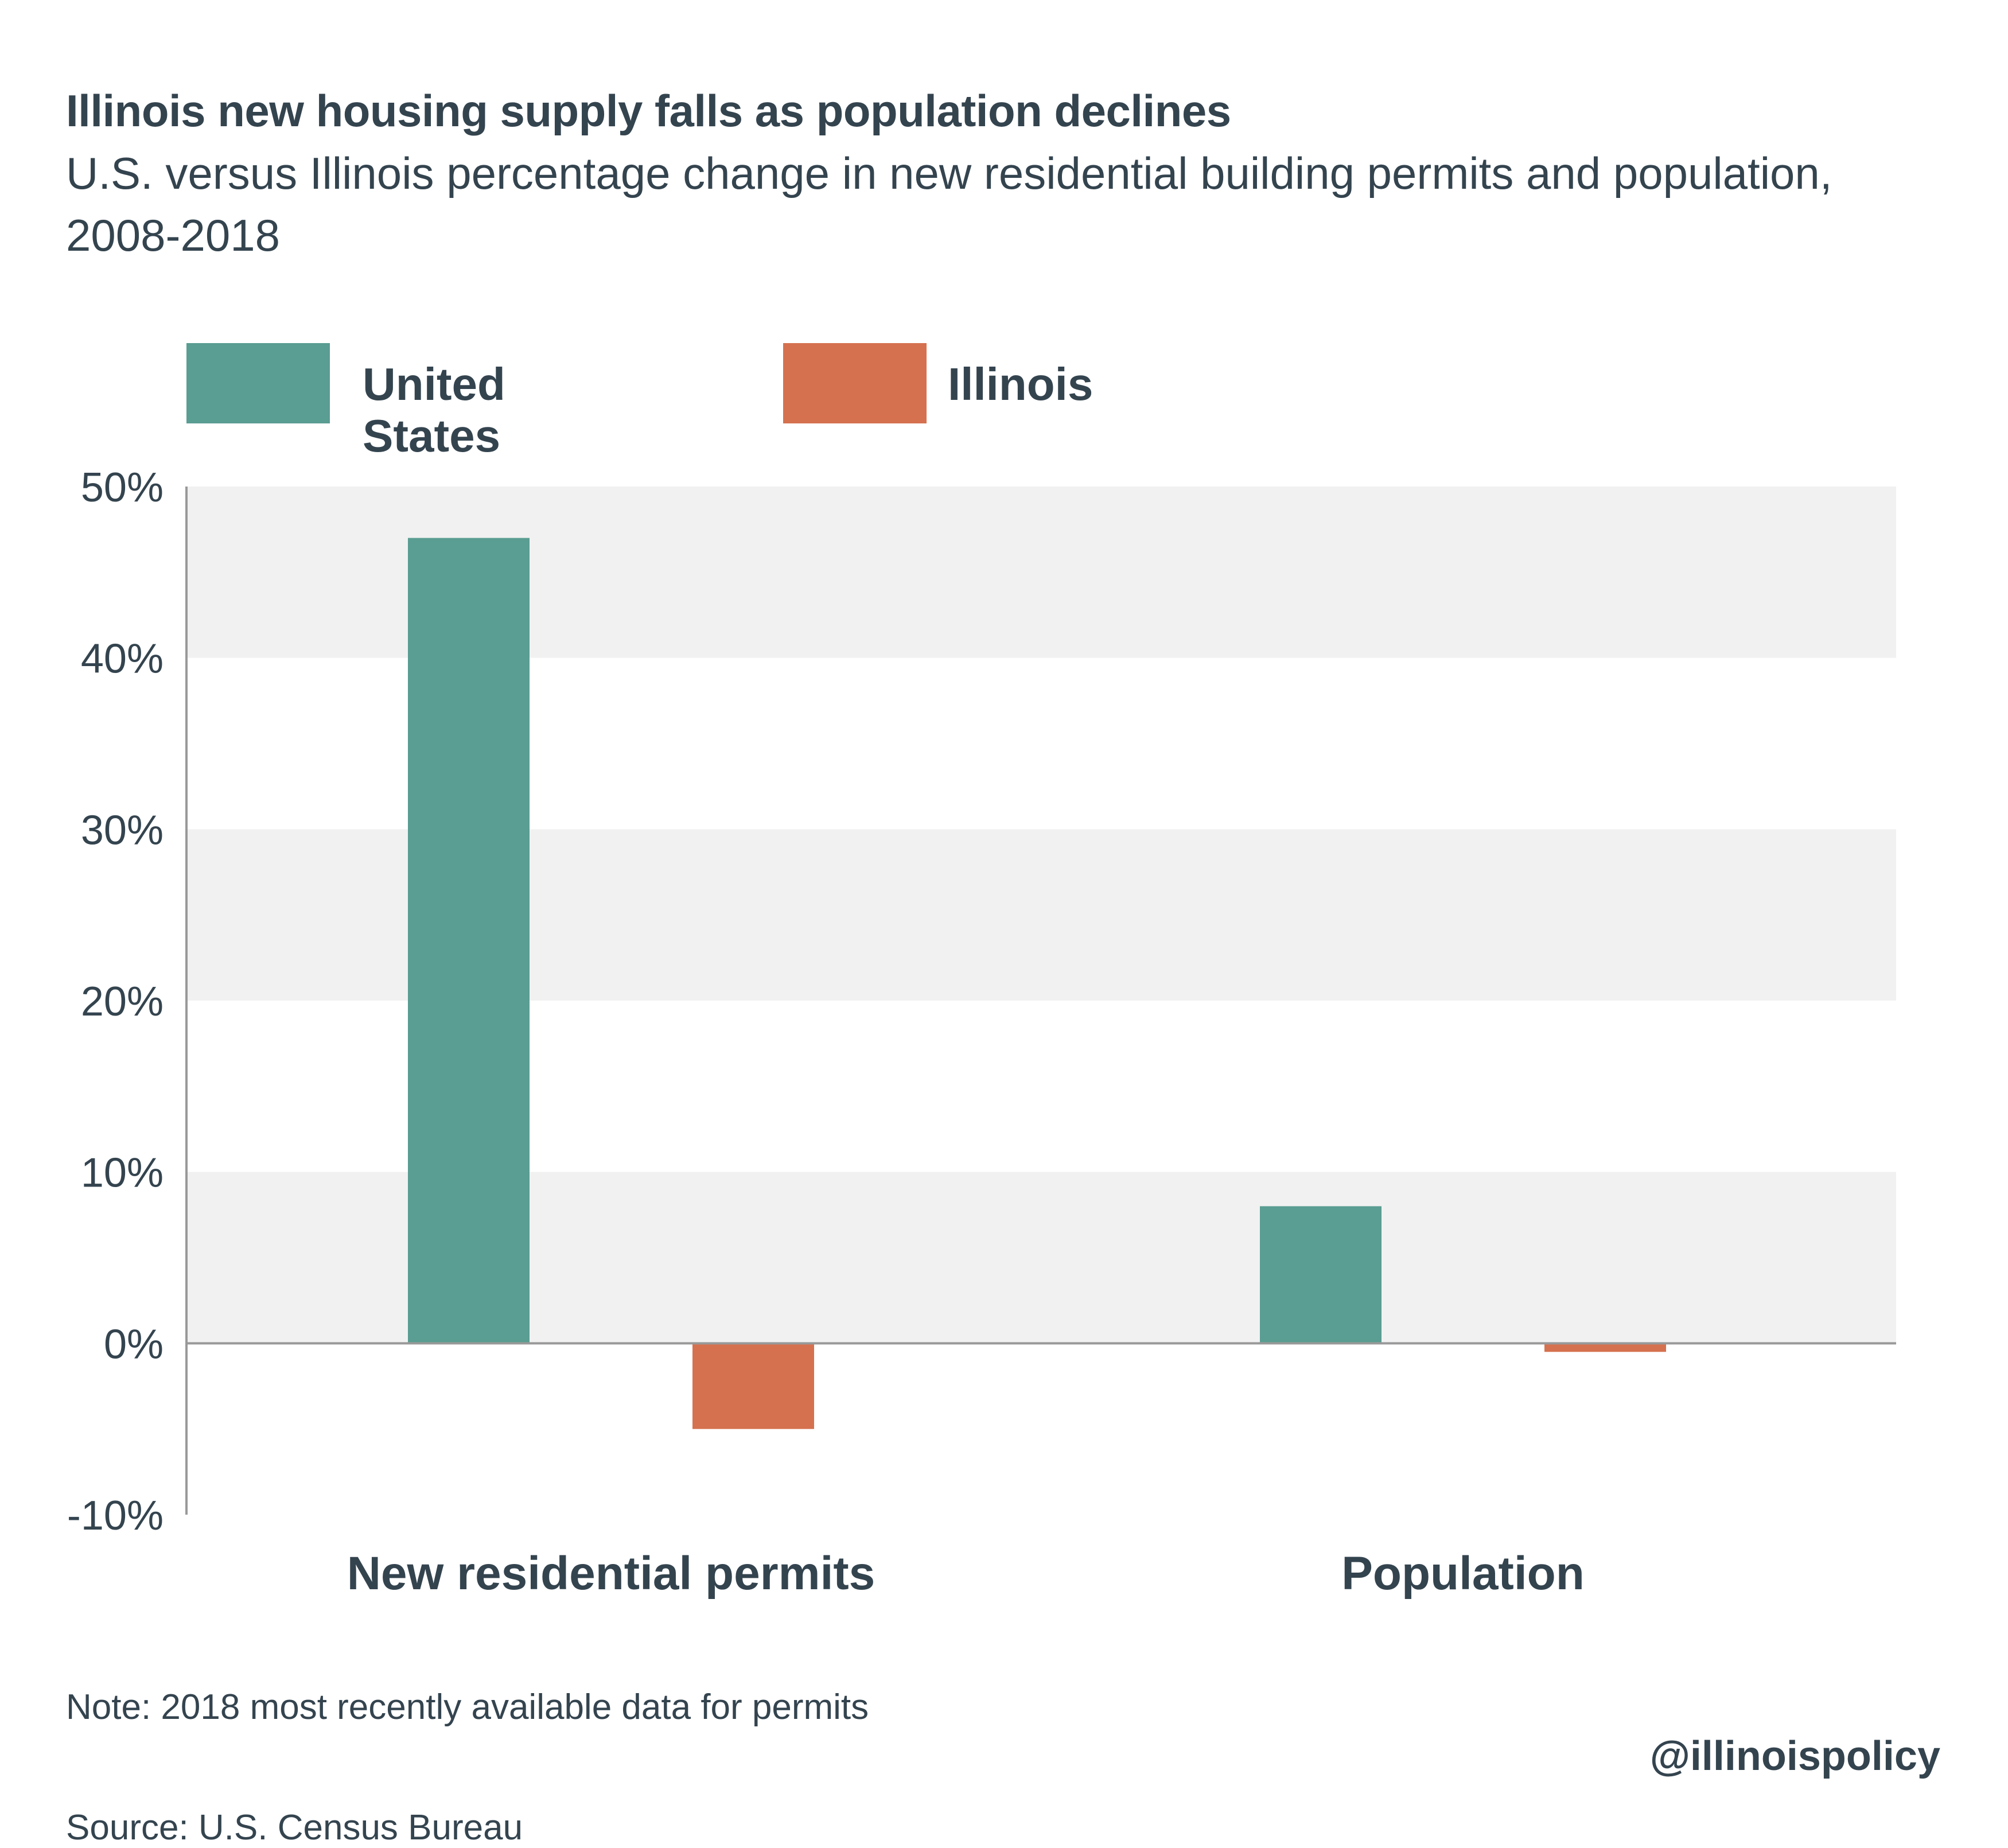  Describe the element at coordinates (123, 1173) in the screenshot. I see `y-tick-label: 10%` at that location.